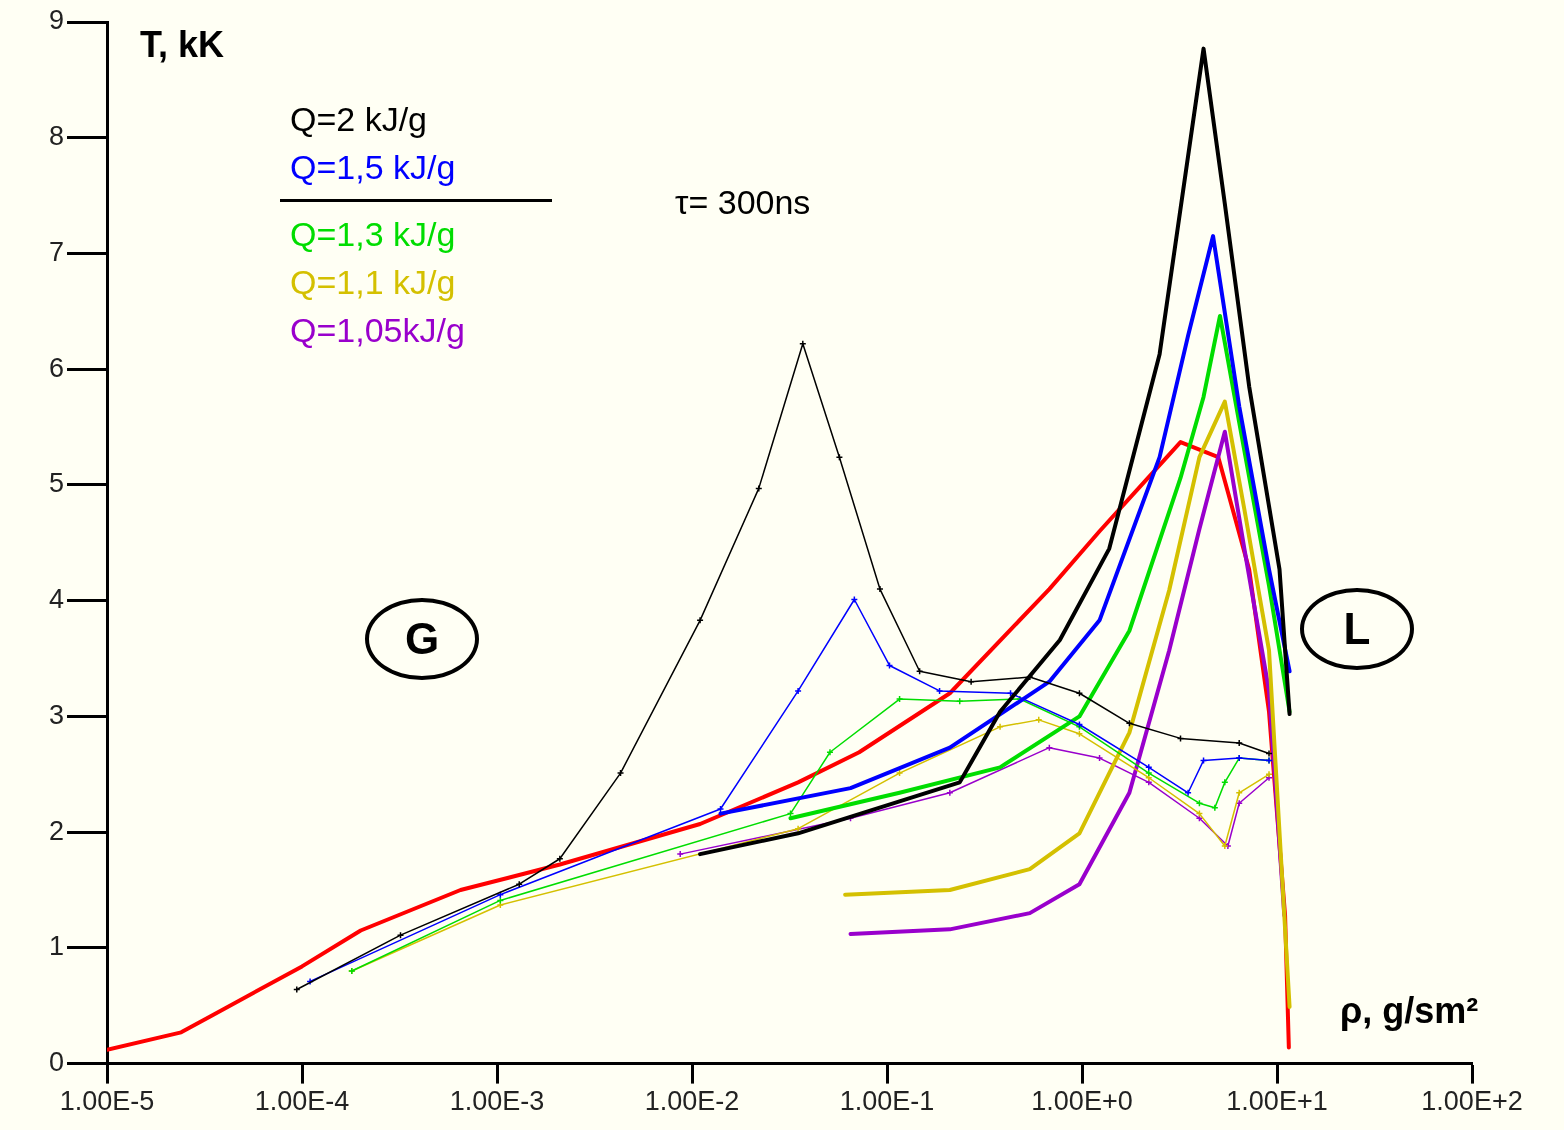 The image size is (1564, 1130). What do you see at coordinates (182, 45) in the screenshot?
I see `y-axis-title: T, kK` at bounding box center [182, 45].